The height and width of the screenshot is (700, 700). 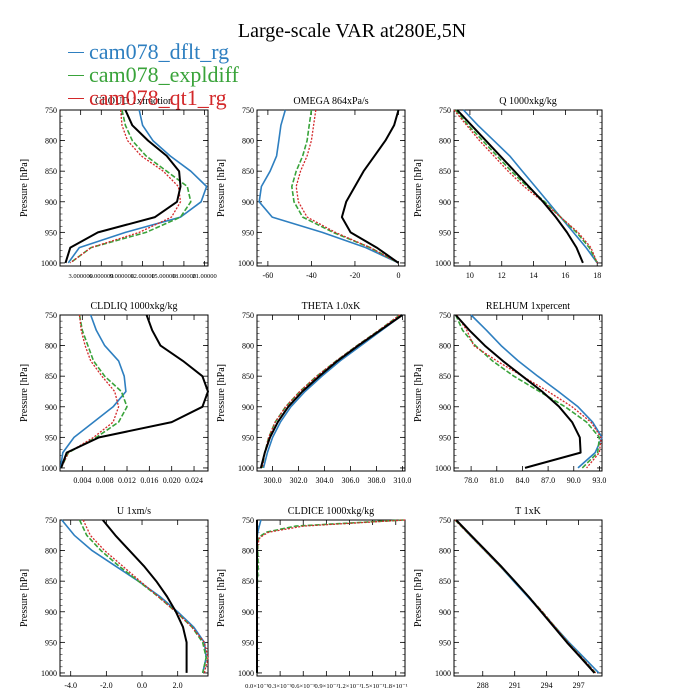 What do you see at coordinates (159, 51) in the screenshot?
I see `legend-label: cam078_dflt_rg` at bounding box center [159, 51].